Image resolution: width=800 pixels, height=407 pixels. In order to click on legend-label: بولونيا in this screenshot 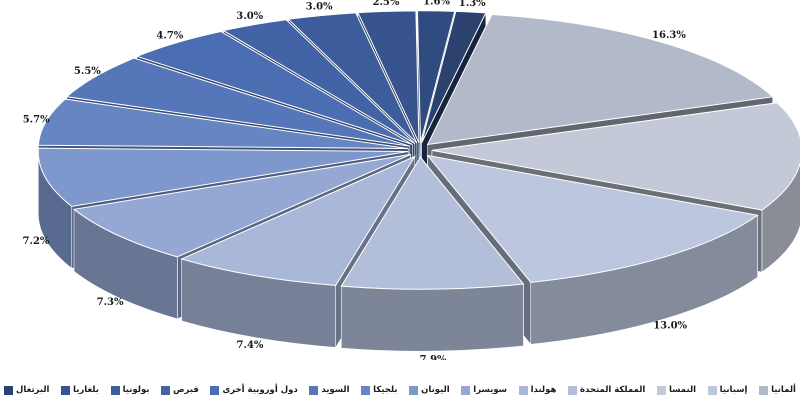, I will do `click(136, 390)`.